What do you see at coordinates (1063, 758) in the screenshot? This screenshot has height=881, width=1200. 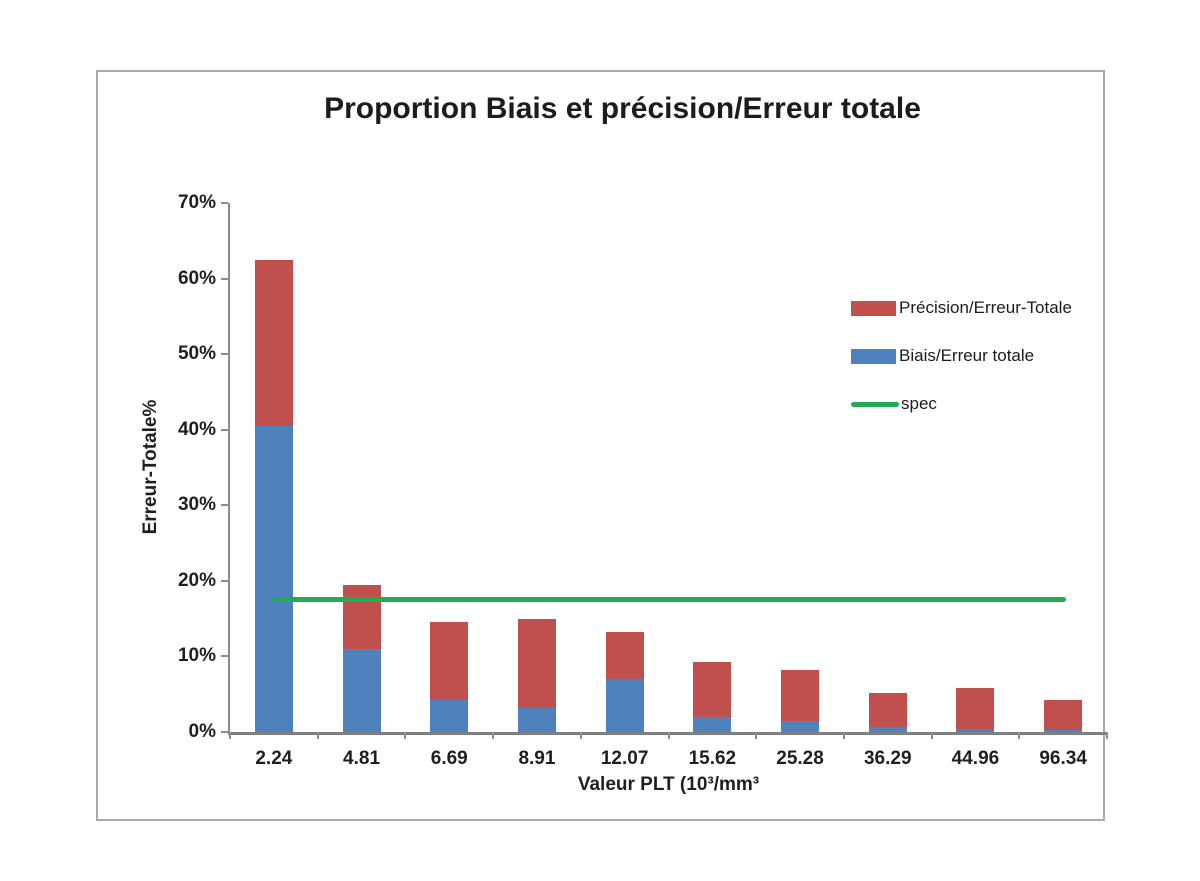 I see `x-axis-tick-label: 96.34` at bounding box center [1063, 758].